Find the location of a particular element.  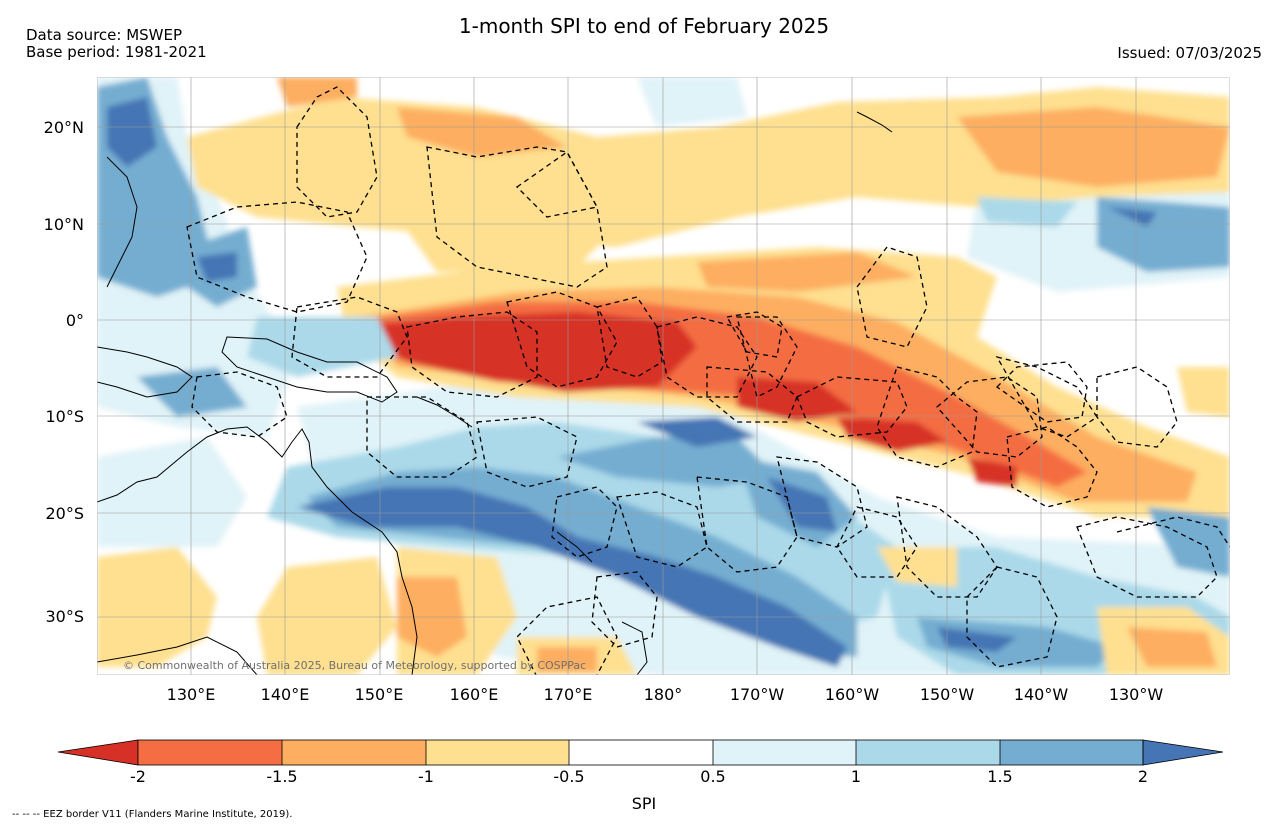

lon-label-150e: 150°E is located at coordinates (379, 694).